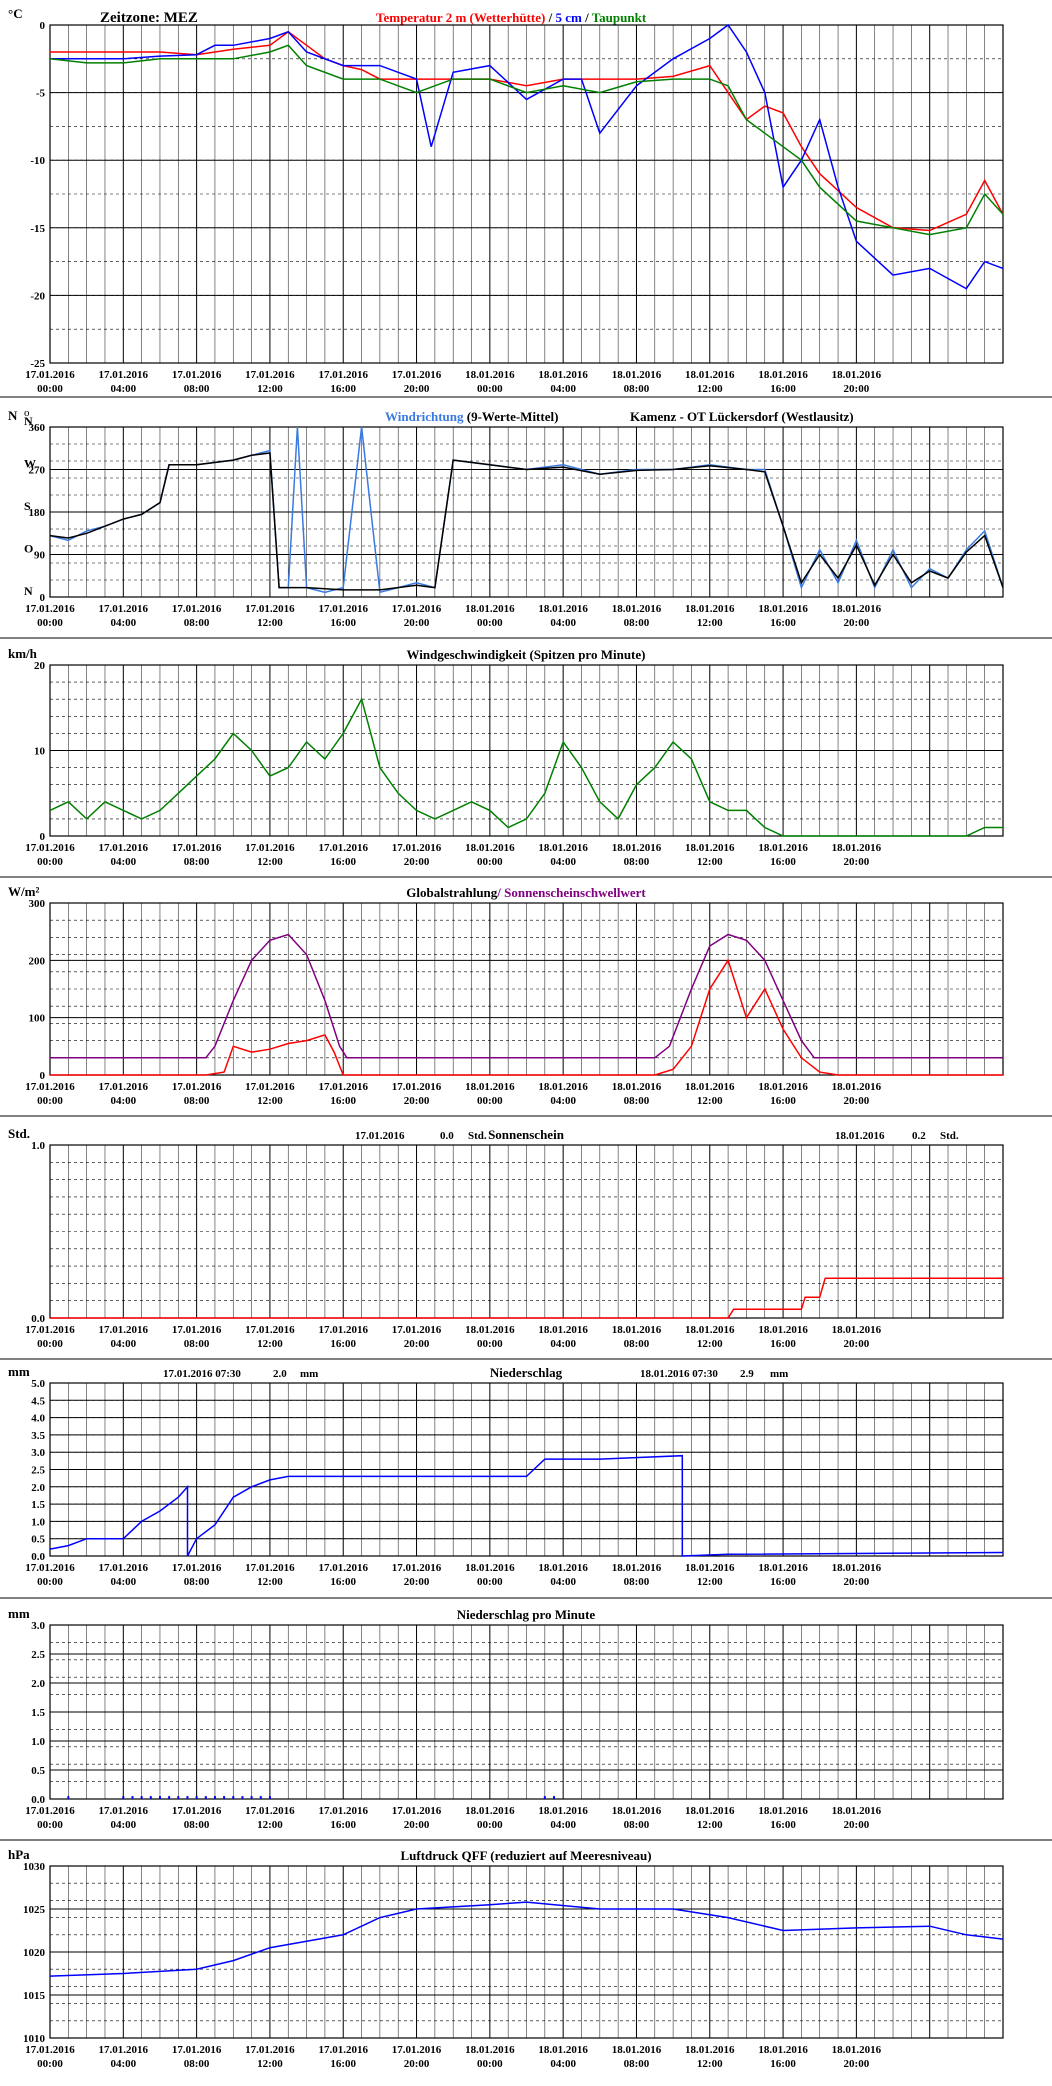  Describe the element at coordinates (38, 1626) in the screenshot. I see `y-tick-label: 3.0` at that location.